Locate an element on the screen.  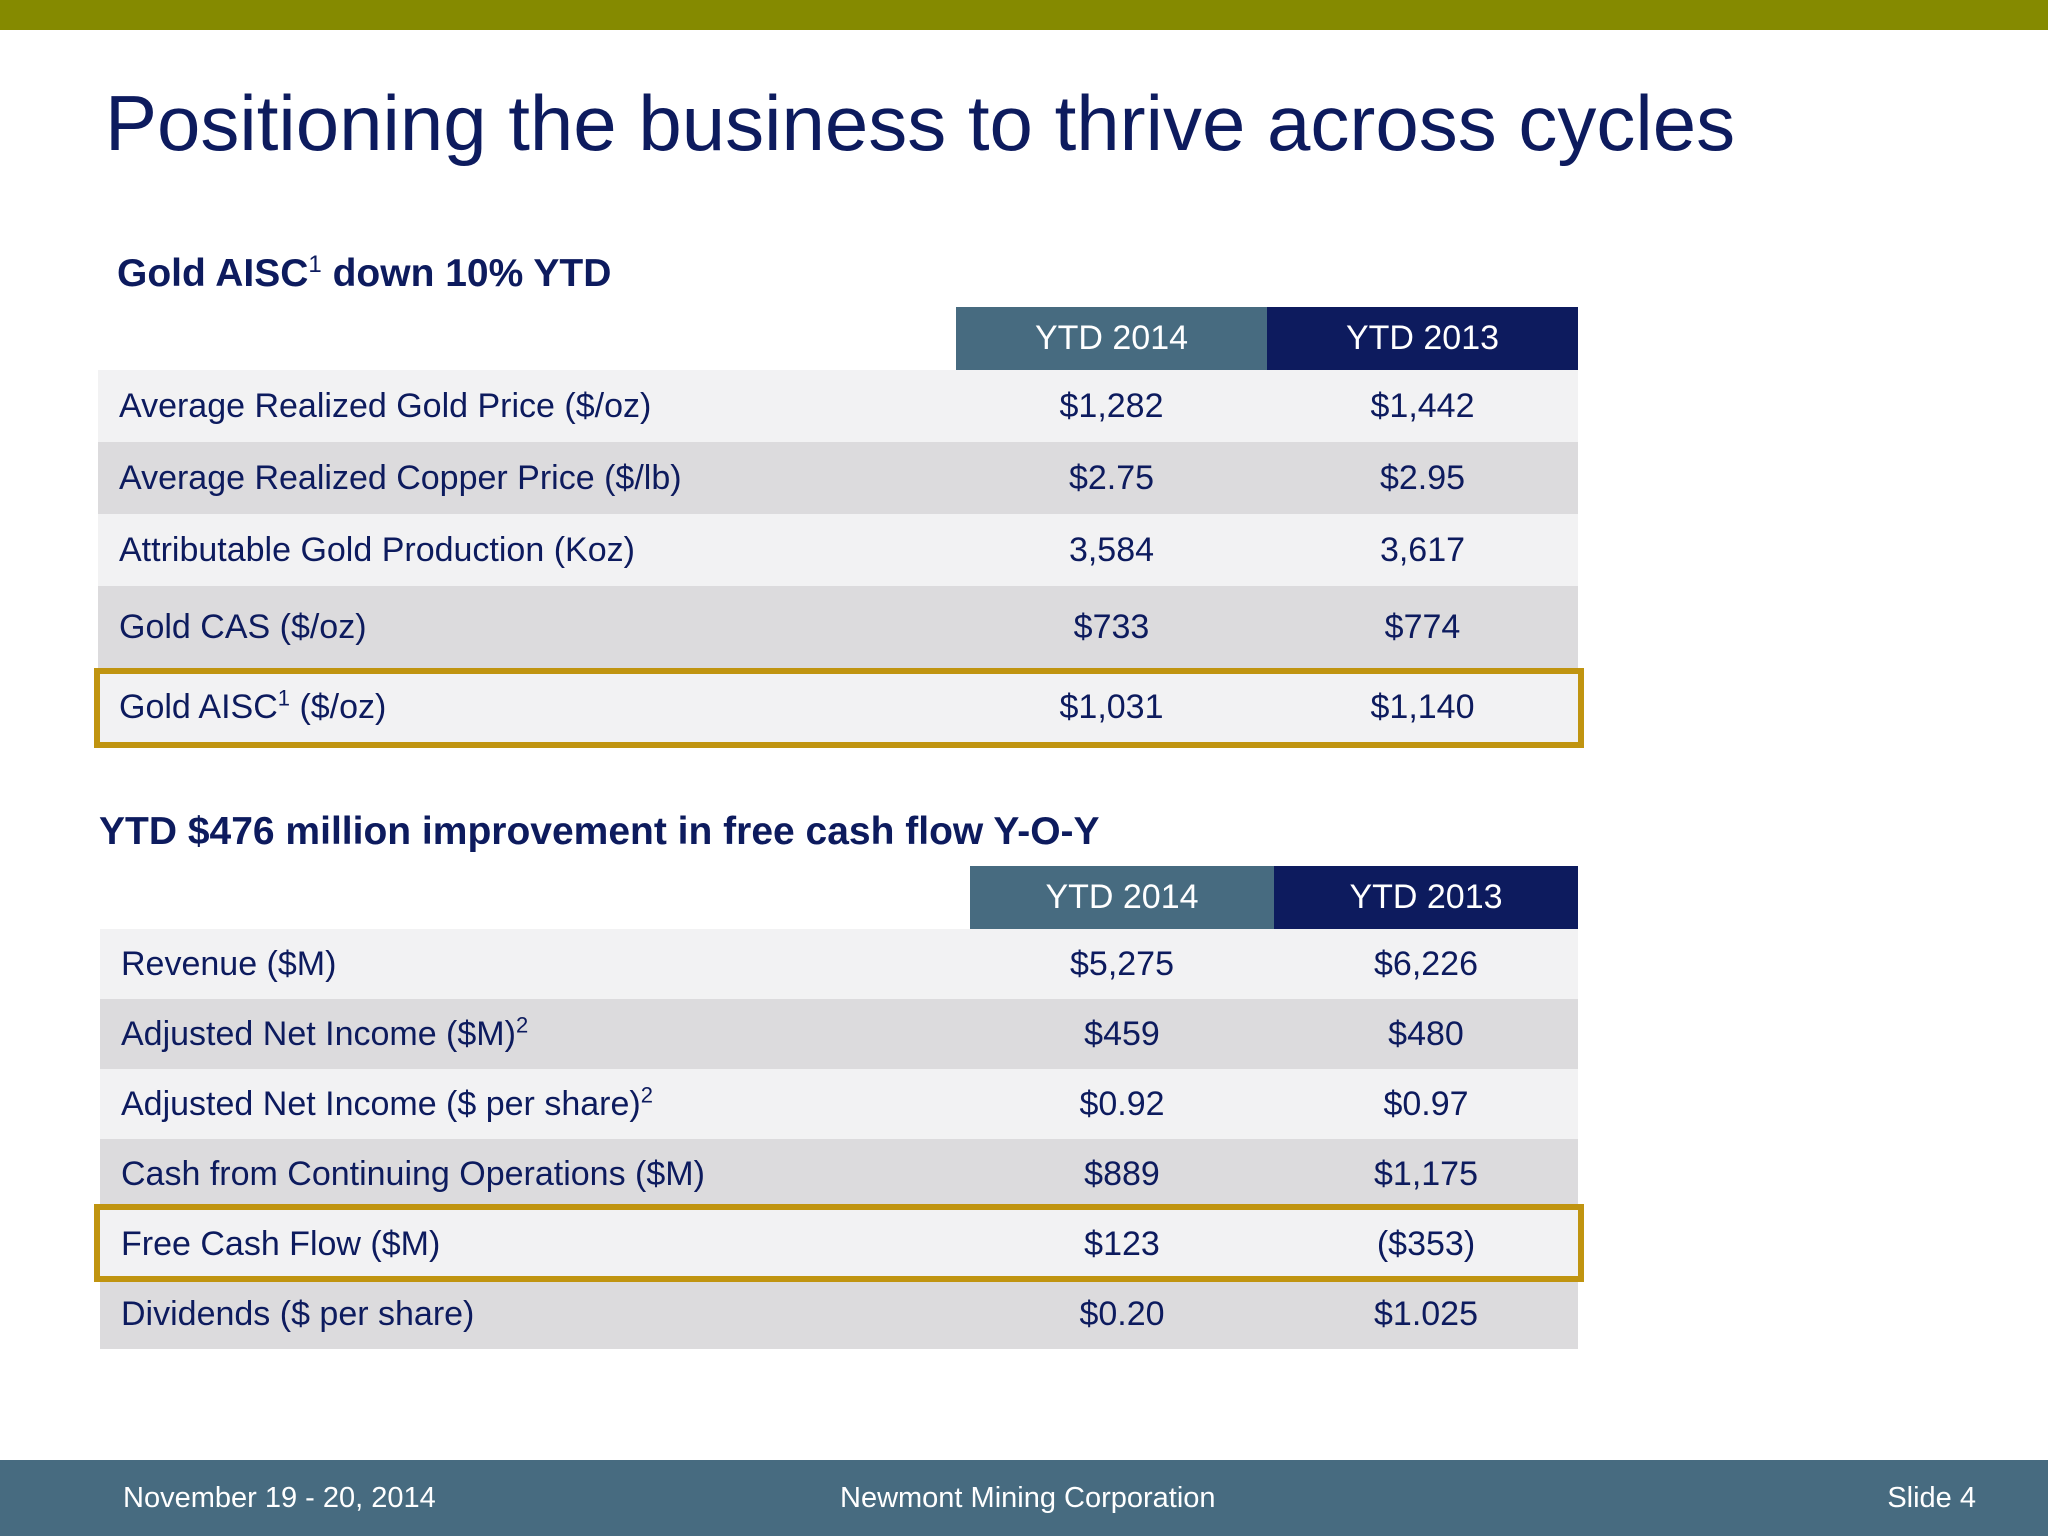
value-ytd-2013: 3,617 is located at coordinates (1422, 549).